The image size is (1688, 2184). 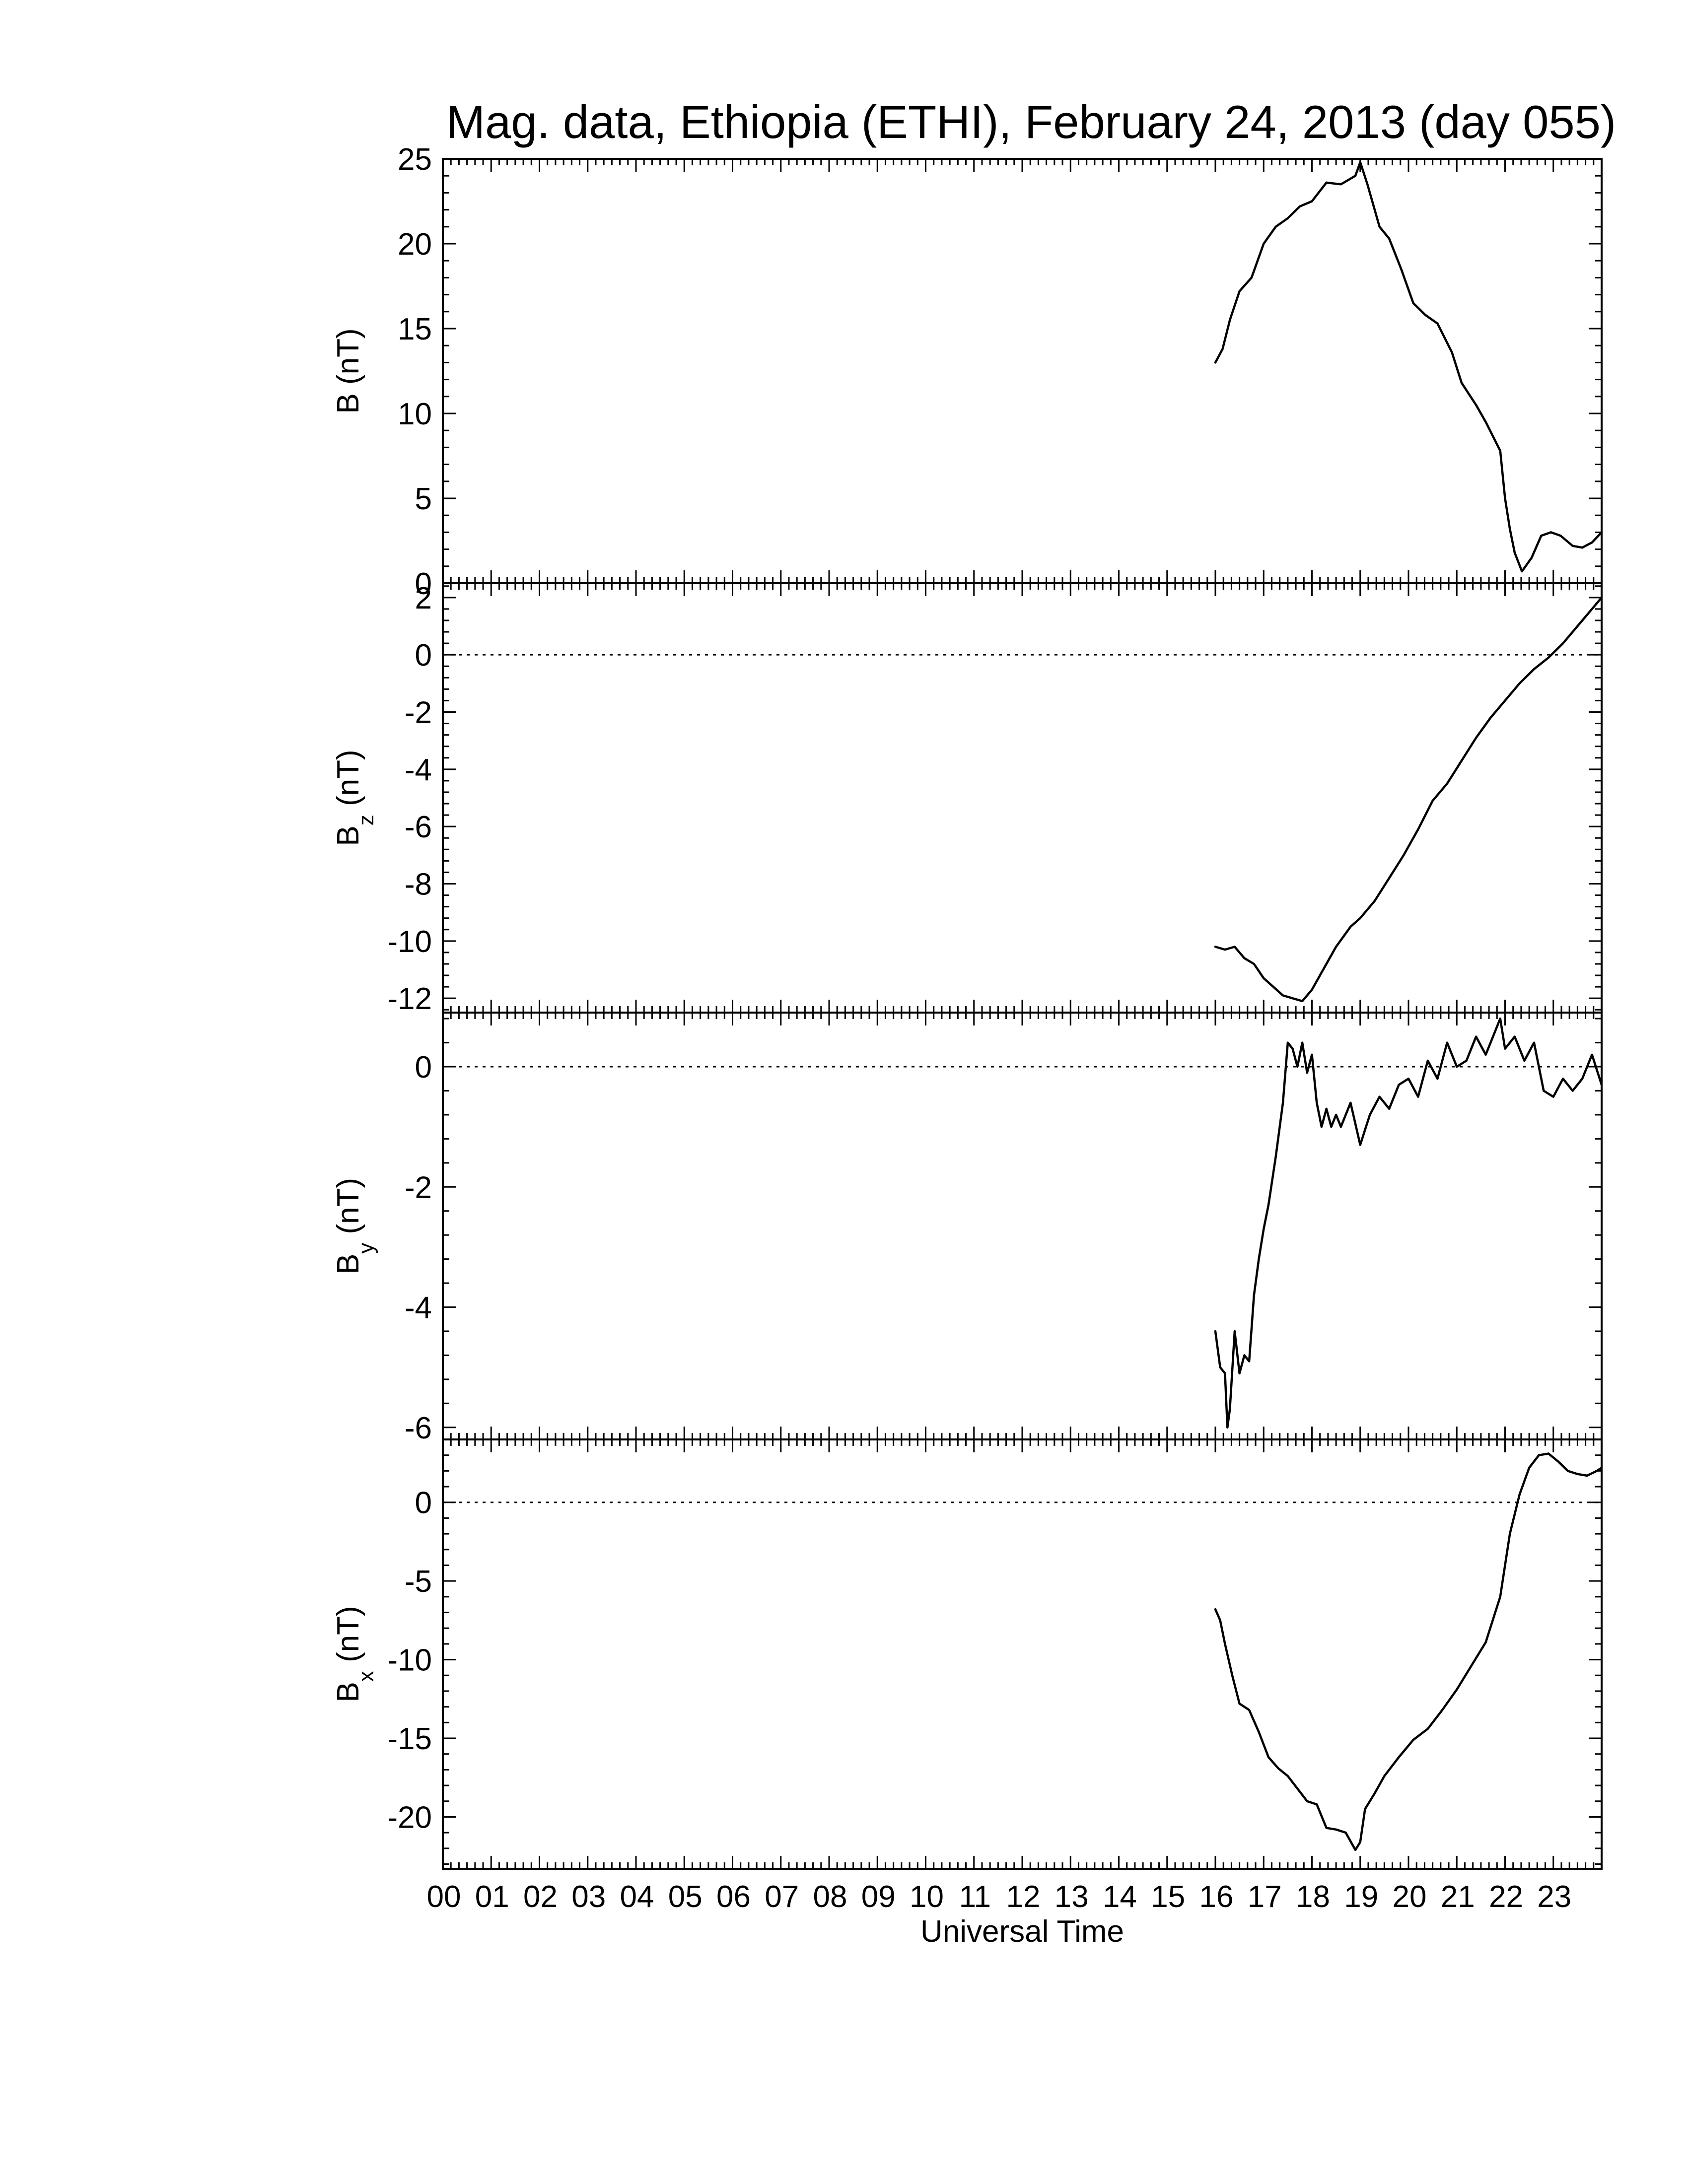 I want to click on y-label-subscript: z, so click(x=366, y=820).